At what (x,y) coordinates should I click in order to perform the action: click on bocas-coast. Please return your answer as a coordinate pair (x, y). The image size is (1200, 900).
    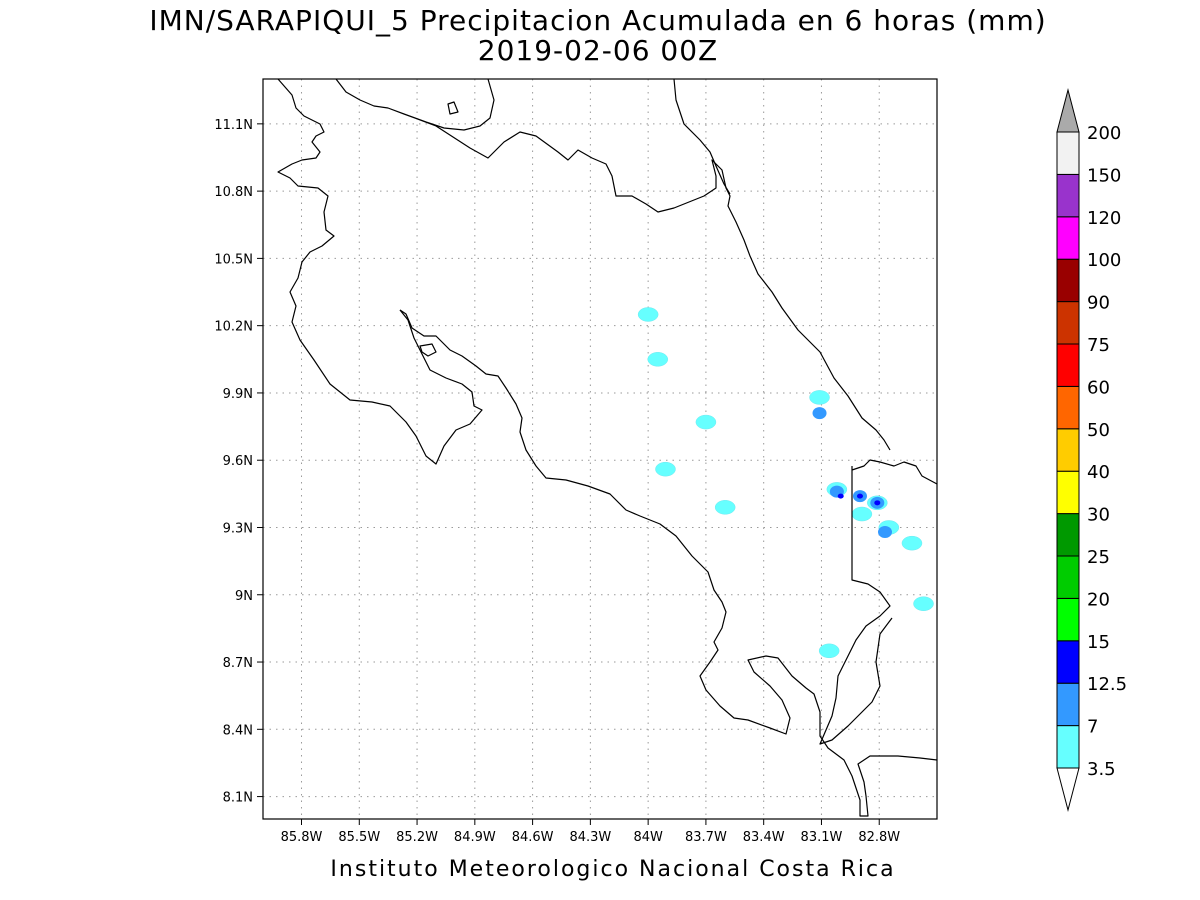
    Looking at the image, I should click on (894, 472).